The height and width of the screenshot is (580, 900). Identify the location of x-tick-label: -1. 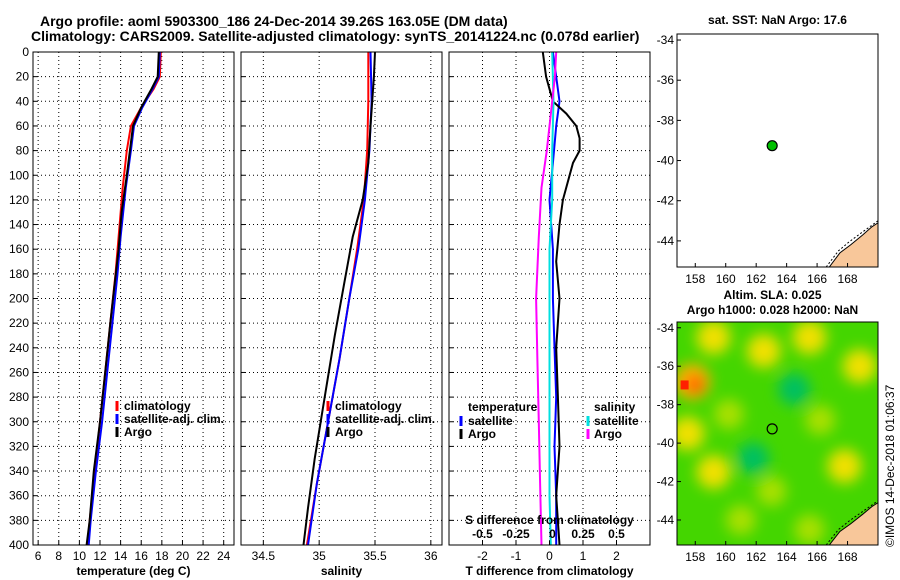
(516, 556).